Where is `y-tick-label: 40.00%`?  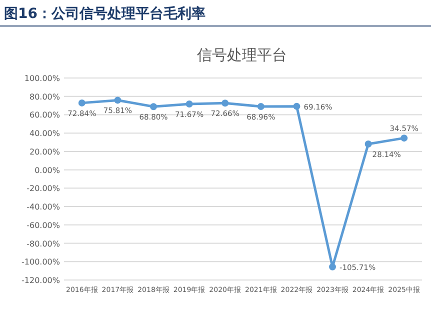
y-tick-label: 40.00% is located at coordinates (44, 133).